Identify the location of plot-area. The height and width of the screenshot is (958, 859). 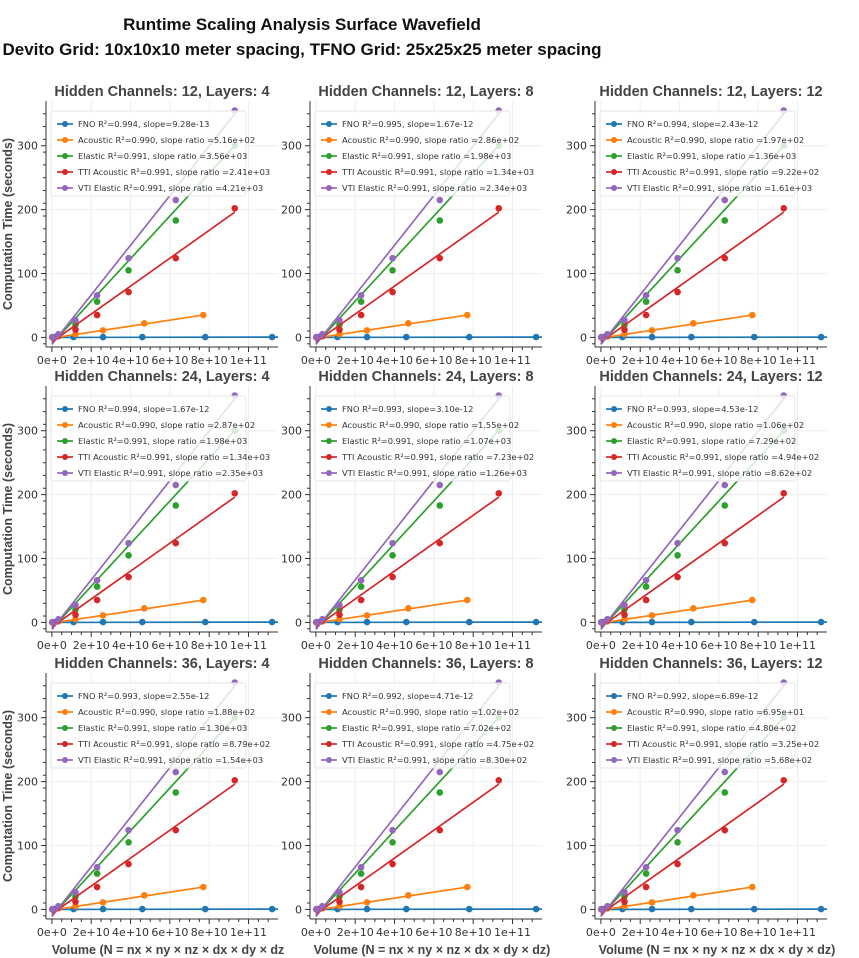
(712, 511).